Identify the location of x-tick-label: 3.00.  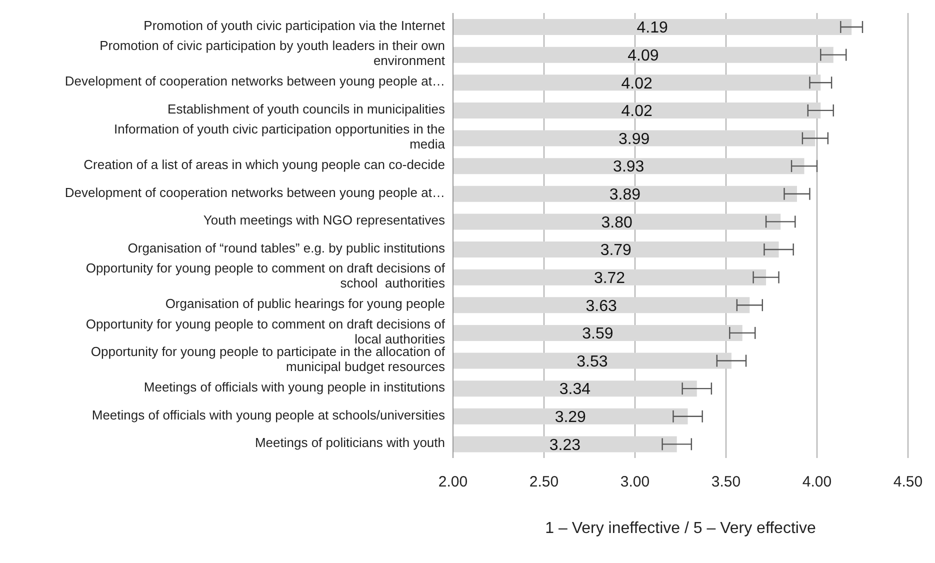
(635, 482).